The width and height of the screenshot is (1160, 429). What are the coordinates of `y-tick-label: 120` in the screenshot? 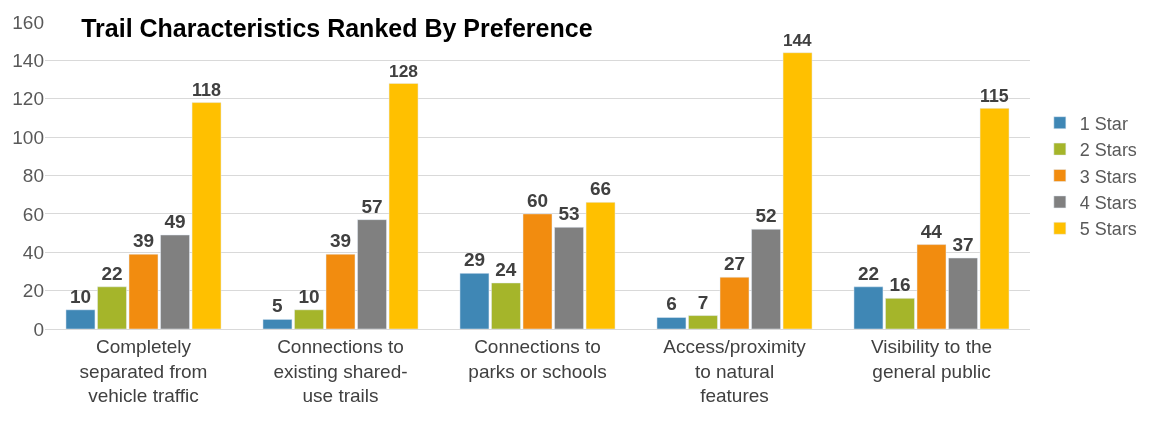 It's located at (28, 99).